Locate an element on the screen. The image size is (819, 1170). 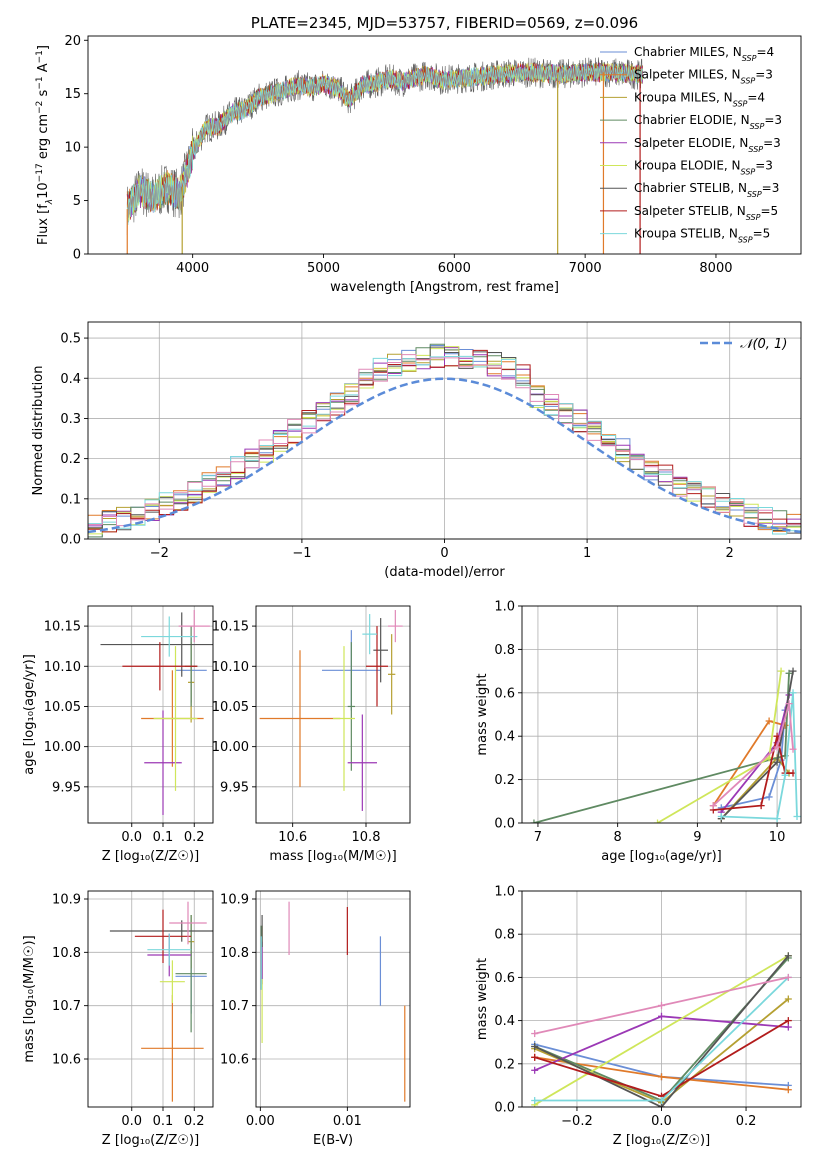
legend-label: Salpeter MILES, NSSP=3 is located at coordinates (703, 77).